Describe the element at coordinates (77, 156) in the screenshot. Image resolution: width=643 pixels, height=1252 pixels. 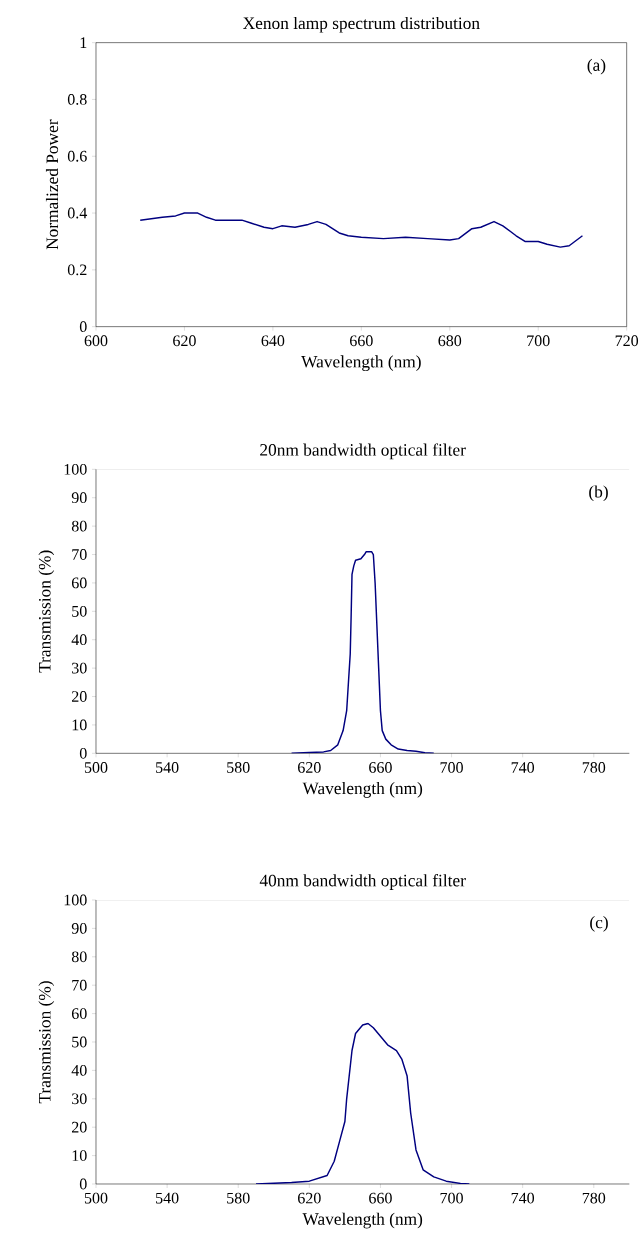
I see `y-tick-label: 0.6` at that location.